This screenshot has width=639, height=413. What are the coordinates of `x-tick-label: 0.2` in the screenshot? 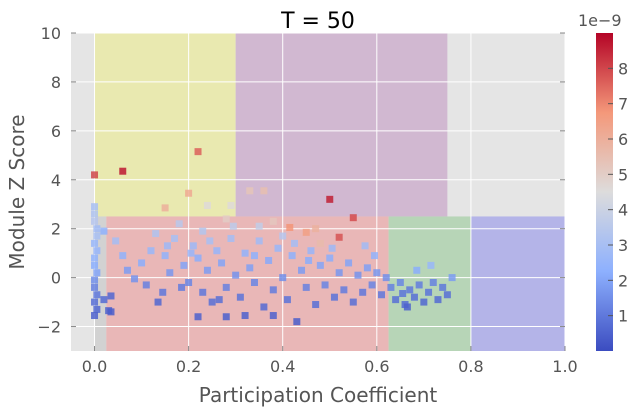 It's located at (188, 366).